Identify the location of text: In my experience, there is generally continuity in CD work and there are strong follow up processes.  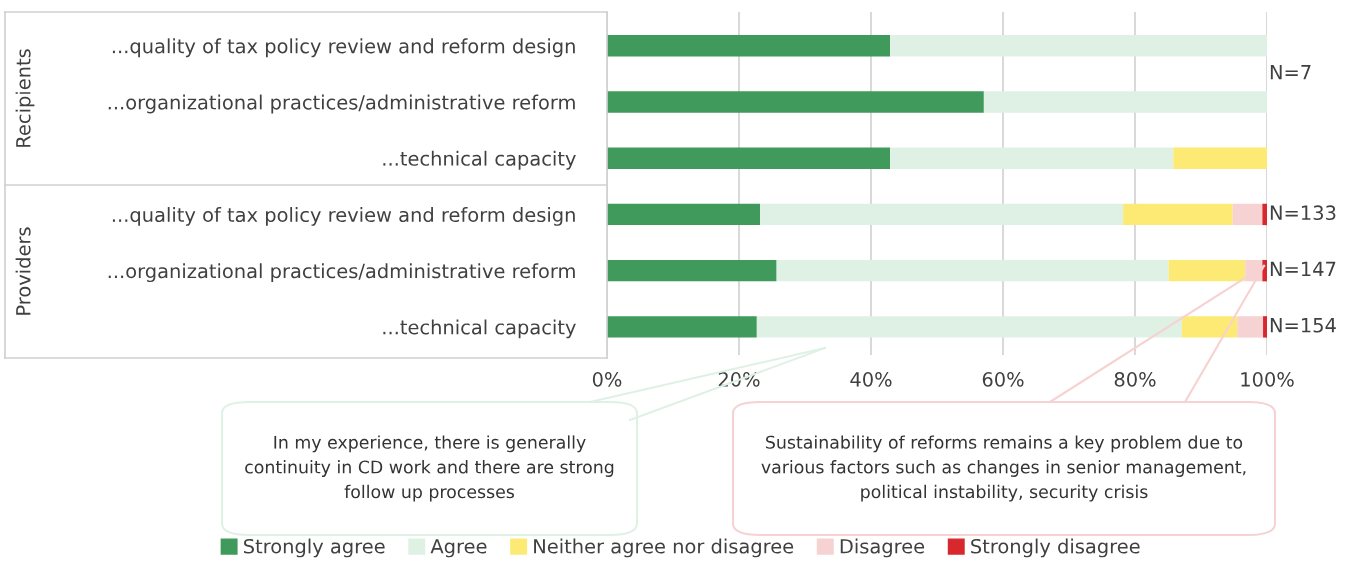
(429, 468).